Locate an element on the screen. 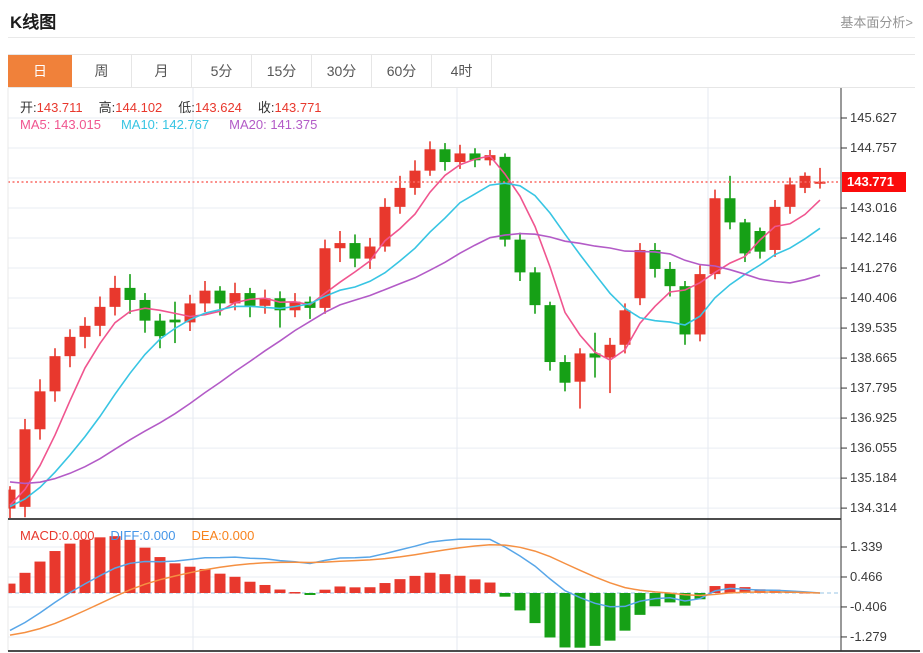 Image resolution: width=923 pixels, height=653 pixels. axis-tick-label: -0.406 is located at coordinates (868, 606).